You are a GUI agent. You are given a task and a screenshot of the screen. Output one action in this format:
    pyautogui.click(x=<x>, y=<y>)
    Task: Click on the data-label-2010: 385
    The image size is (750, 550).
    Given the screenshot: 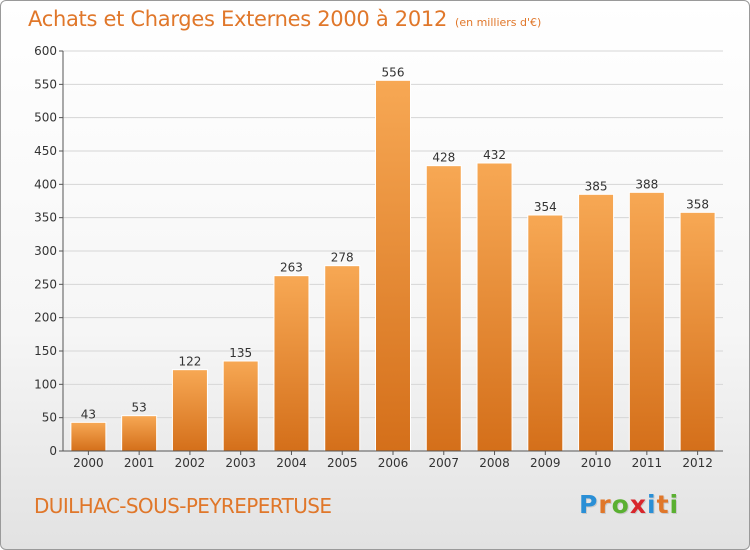 What is the action you would take?
    pyautogui.click(x=596, y=186)
    